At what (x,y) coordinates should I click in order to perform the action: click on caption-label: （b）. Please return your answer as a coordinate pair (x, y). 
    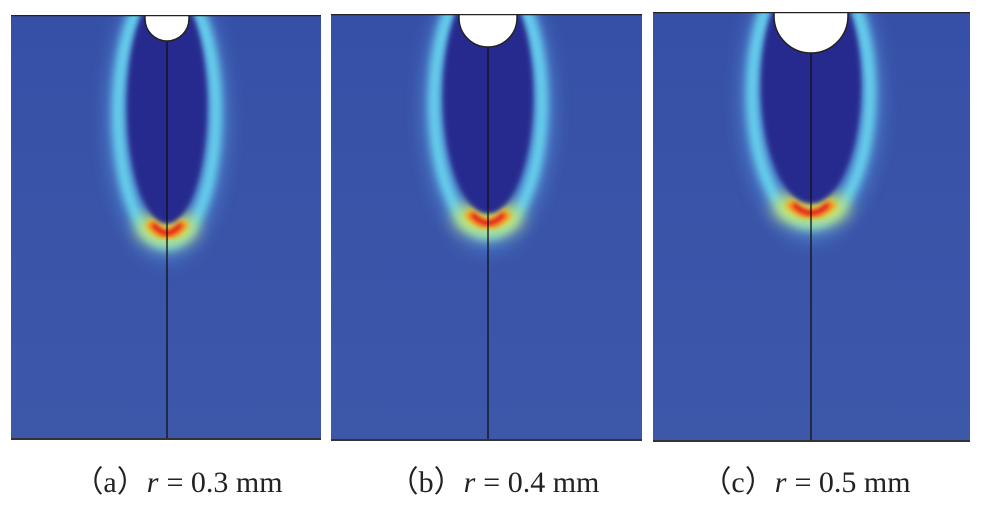
    Looking at the image, I should click on (426, 482).